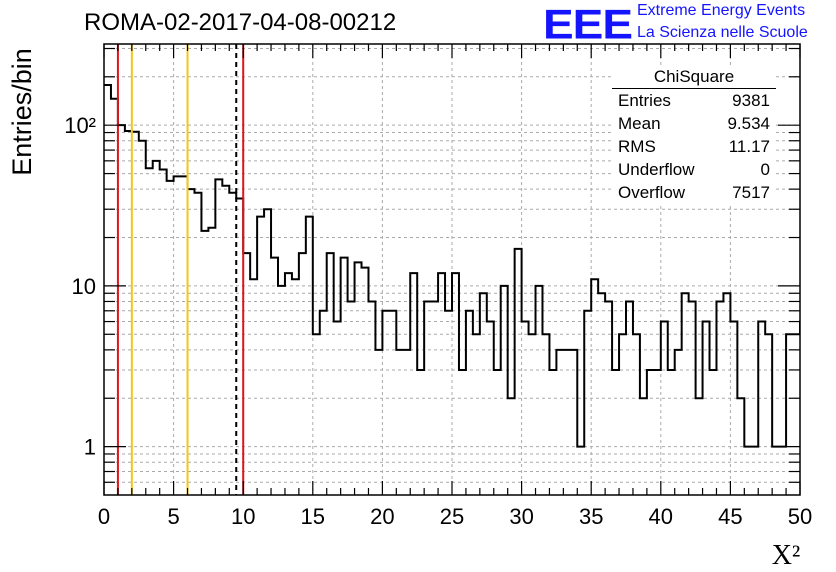 The height and width of the screenshot is (572, 836). Describe the element at coordinates (80, 125) in the screenshot. I see `y-tick-label: 10²` at that location.